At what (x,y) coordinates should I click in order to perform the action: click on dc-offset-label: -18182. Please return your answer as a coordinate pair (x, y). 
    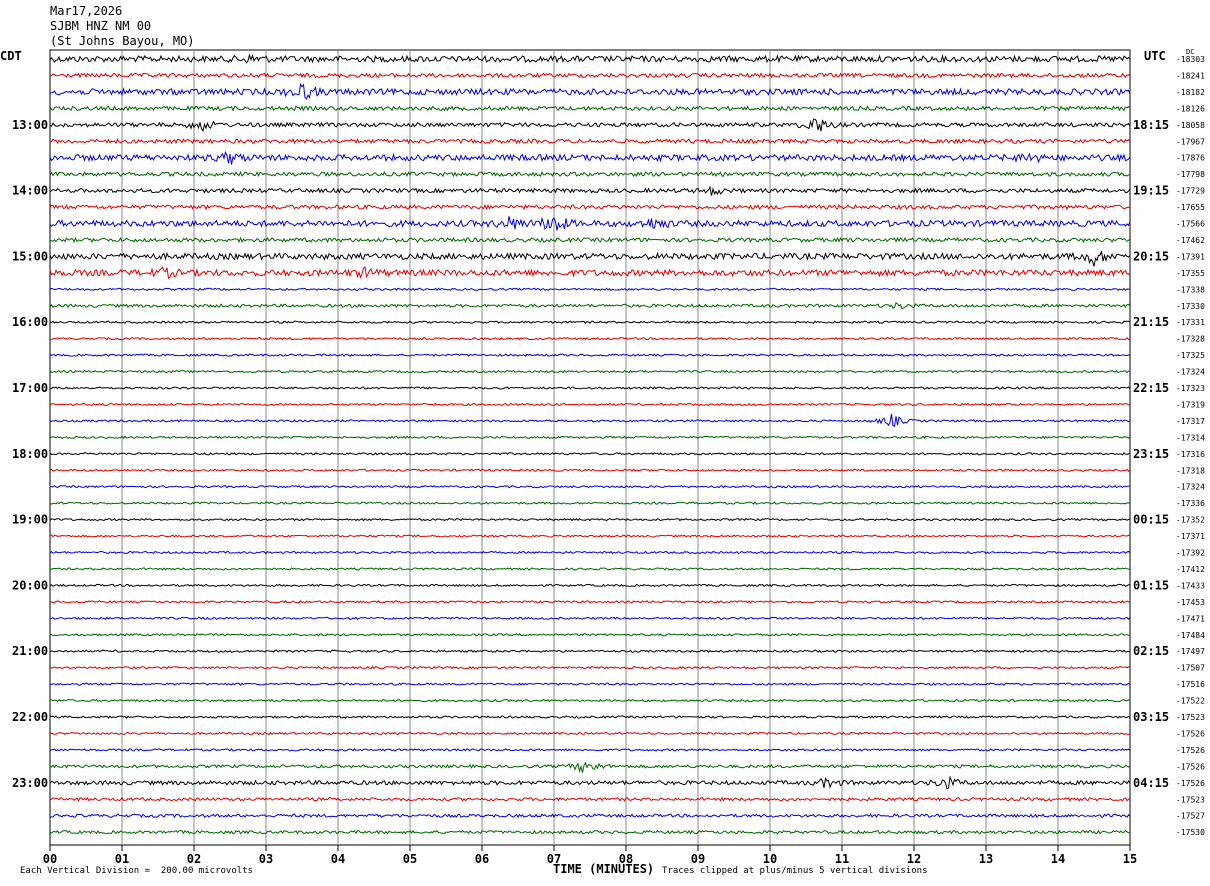
    Looking at the image, I should click on (1190, 92).